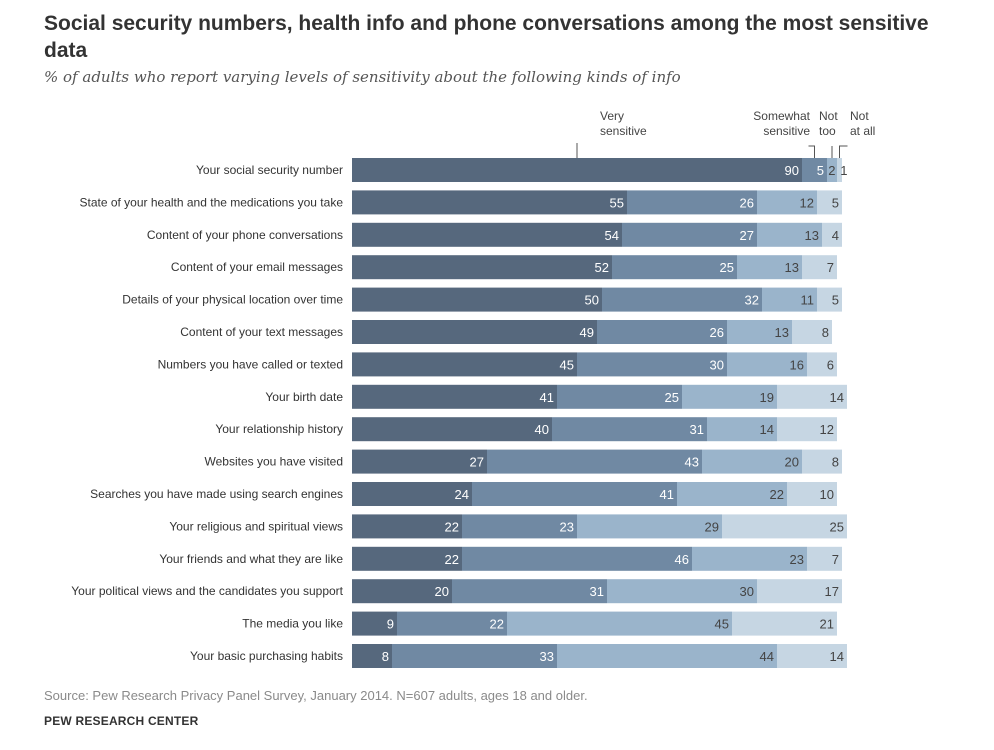  I want to click on data-label-very: 8, so click(385, 656).